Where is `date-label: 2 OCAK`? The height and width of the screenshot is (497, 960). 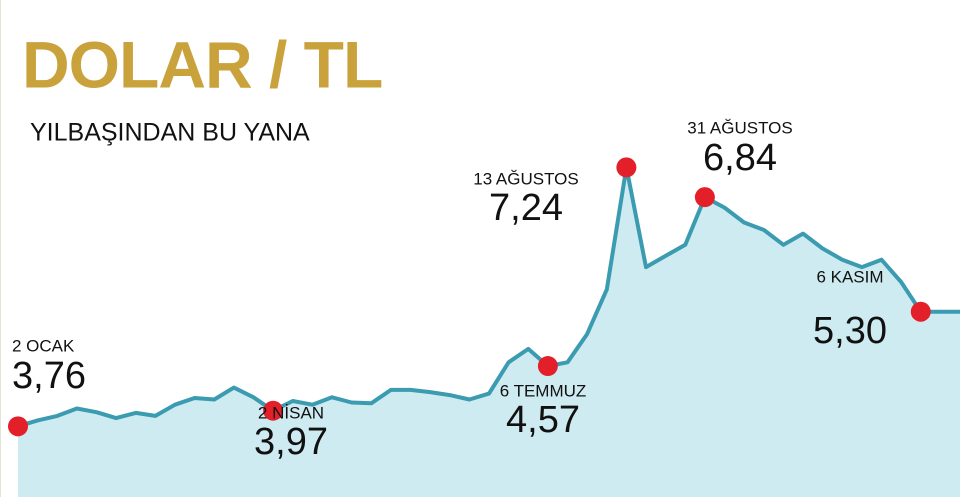
date-label: 2 OCAK is located at coordinates (43, 345).